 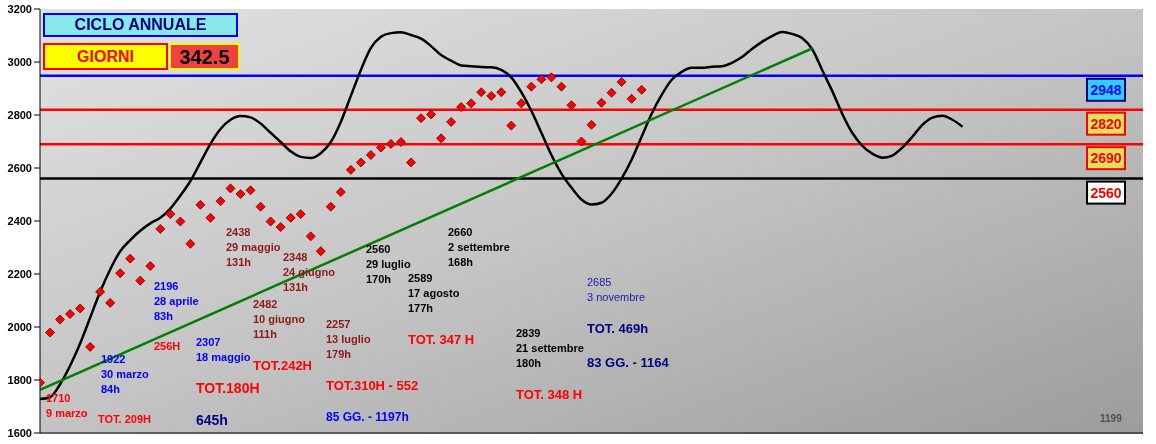 What do you see at coordinates (167, 346) in the screenshot?
I see `annotation: 256H` at bounding box center [167, 346].